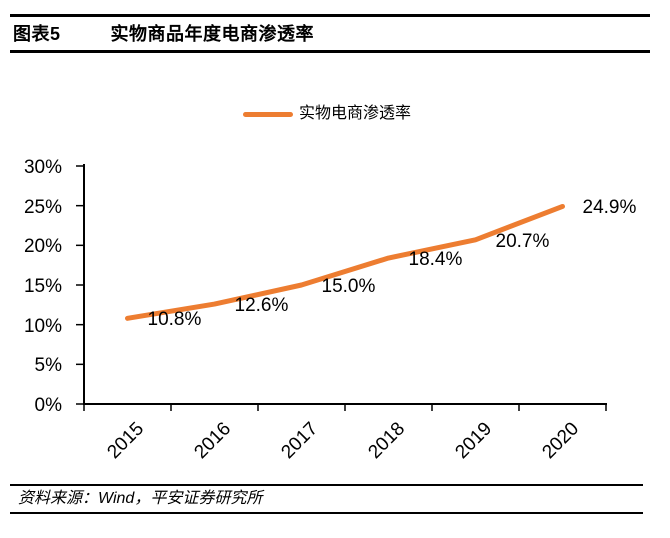  I want to click on chart-legend: 实物电商渗透率, so click(327, 114).